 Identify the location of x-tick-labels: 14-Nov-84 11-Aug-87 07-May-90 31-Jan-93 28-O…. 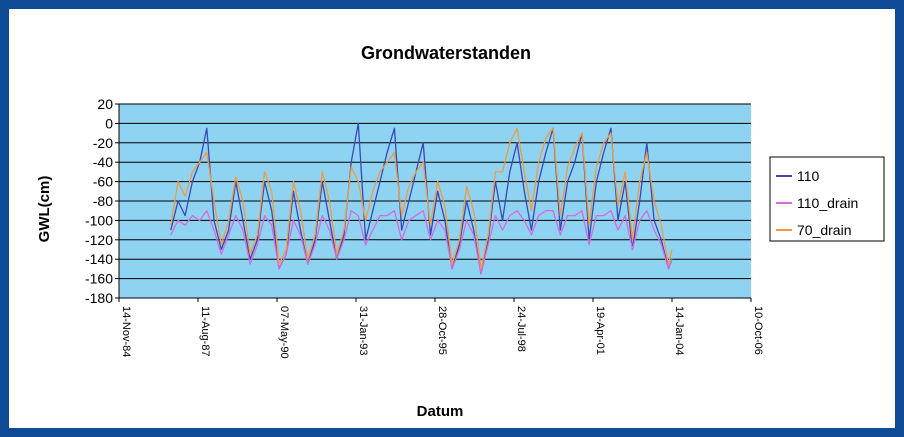
(441, 328).